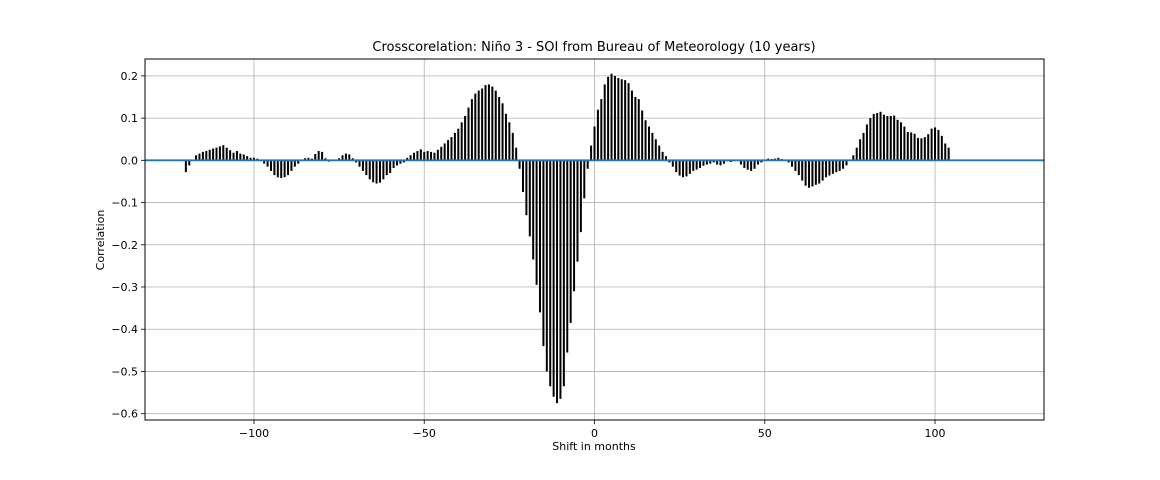 The width and height of the screenshot is (1160, 480). I want to click on y-tick-label: −0.1, so click(124, 203).